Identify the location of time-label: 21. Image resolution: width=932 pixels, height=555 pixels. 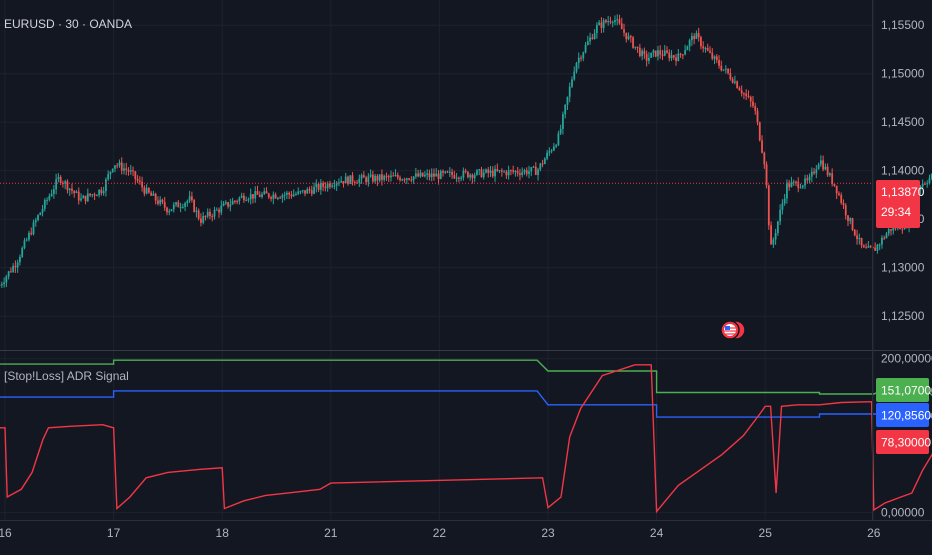
(331, 533).